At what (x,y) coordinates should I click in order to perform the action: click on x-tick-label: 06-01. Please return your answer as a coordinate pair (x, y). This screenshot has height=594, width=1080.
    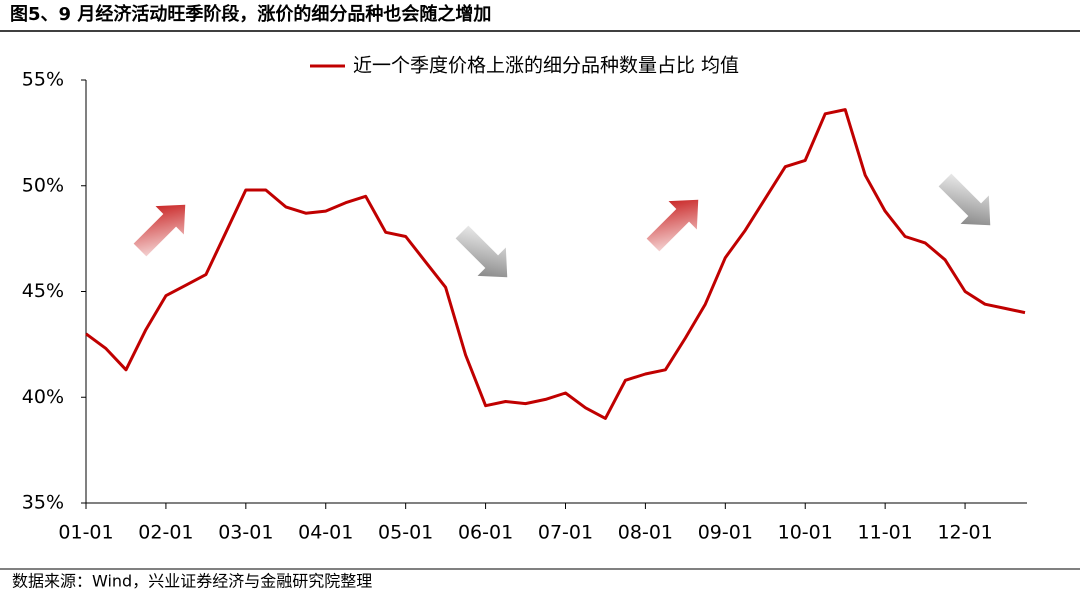
    Looking at the image, I should click on (485, 533).